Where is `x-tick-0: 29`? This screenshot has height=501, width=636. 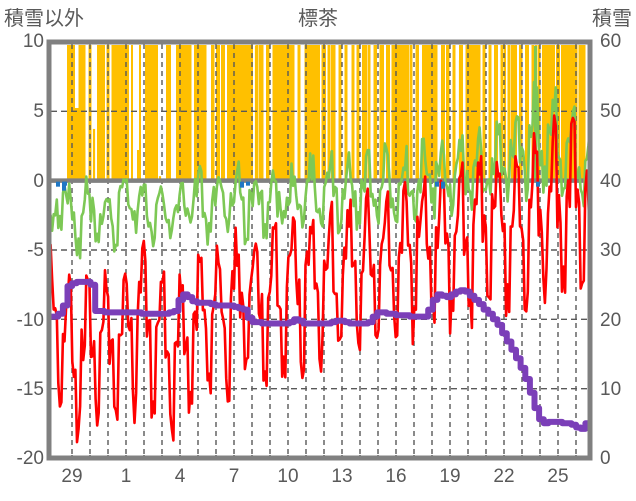
x-tick-0: 29 is located at coordinates (72, 476).